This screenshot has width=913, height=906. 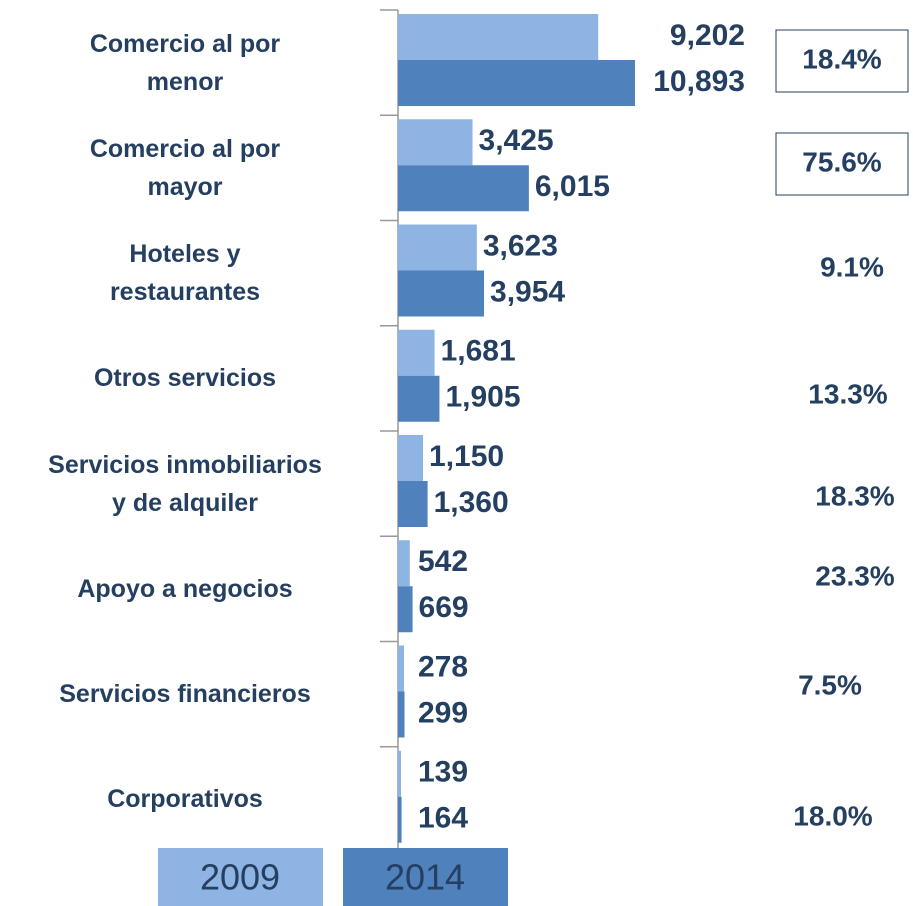 What do you see at coordinates (516, 140) in the screenshot?
I see `value-label: 3,425` at bounding box center [516, 140].